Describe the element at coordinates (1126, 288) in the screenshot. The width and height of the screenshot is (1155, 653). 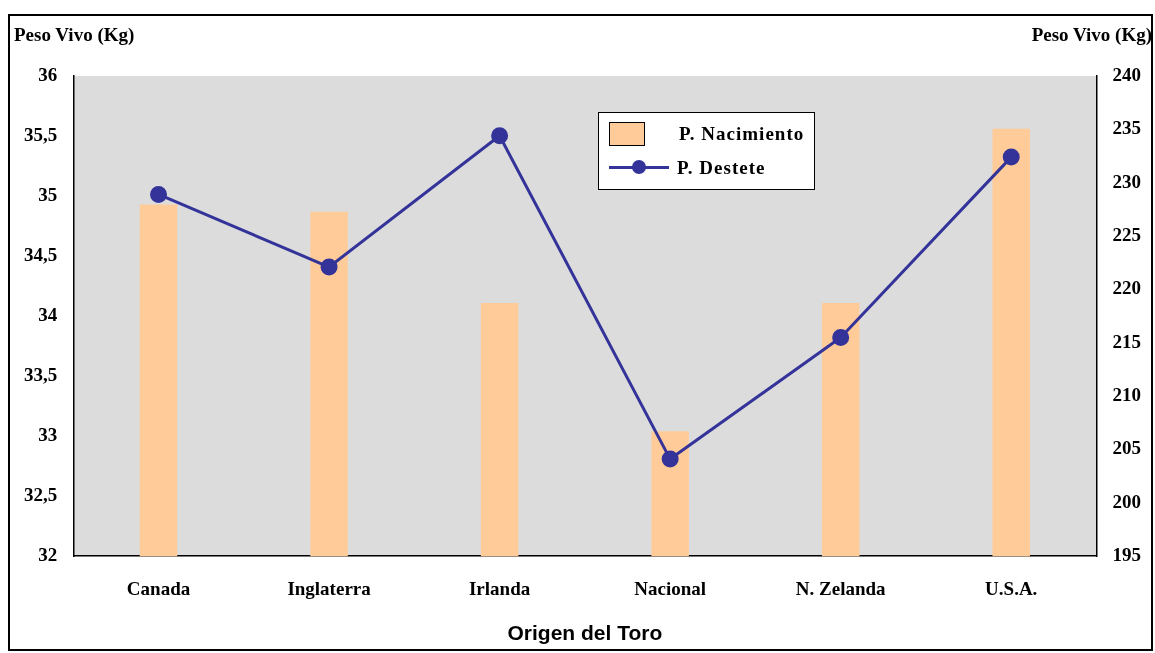
I see `y2-tick-label: 220` at that location.